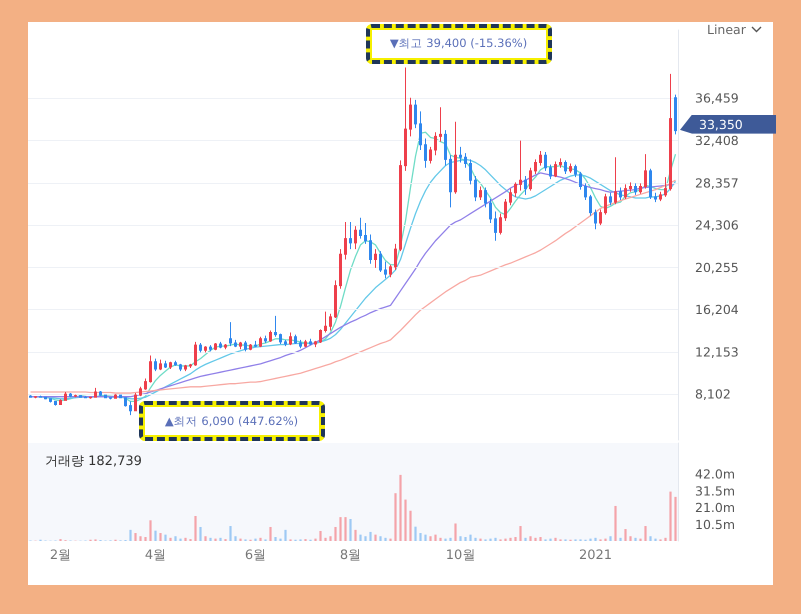  I want to click on y-tick-label: 16,204, so click(717, 310).